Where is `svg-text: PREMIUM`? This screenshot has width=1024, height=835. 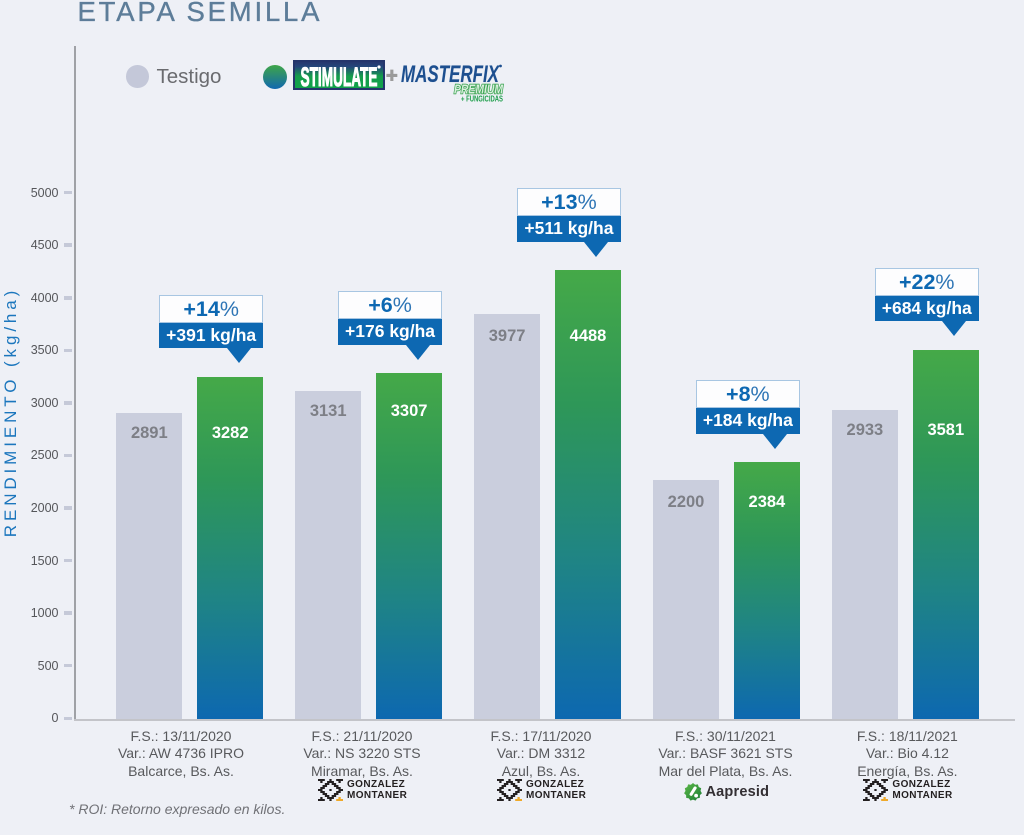
svg-text: PREMIUM is located at coordinates (479, 89).